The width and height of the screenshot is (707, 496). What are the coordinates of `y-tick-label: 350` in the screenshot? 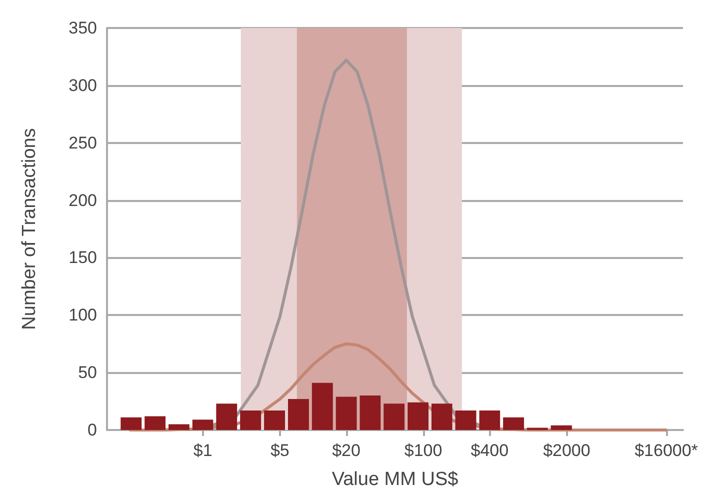 It's located at (82, 28).